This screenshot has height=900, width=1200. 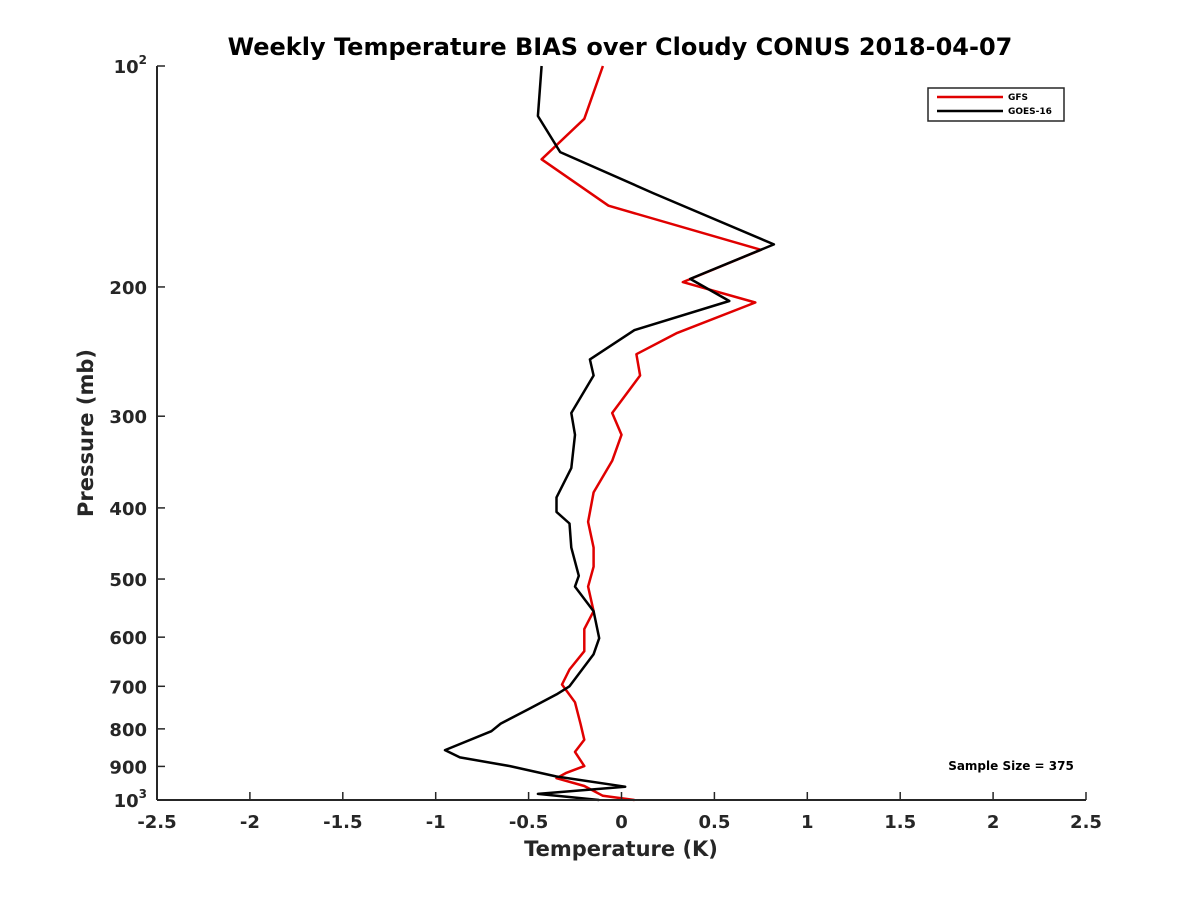 What do you see at coordinates (621, 849) in the screenshot?
I see `x-axis-label: Temperature (K)` at bounding box center [621, 849].